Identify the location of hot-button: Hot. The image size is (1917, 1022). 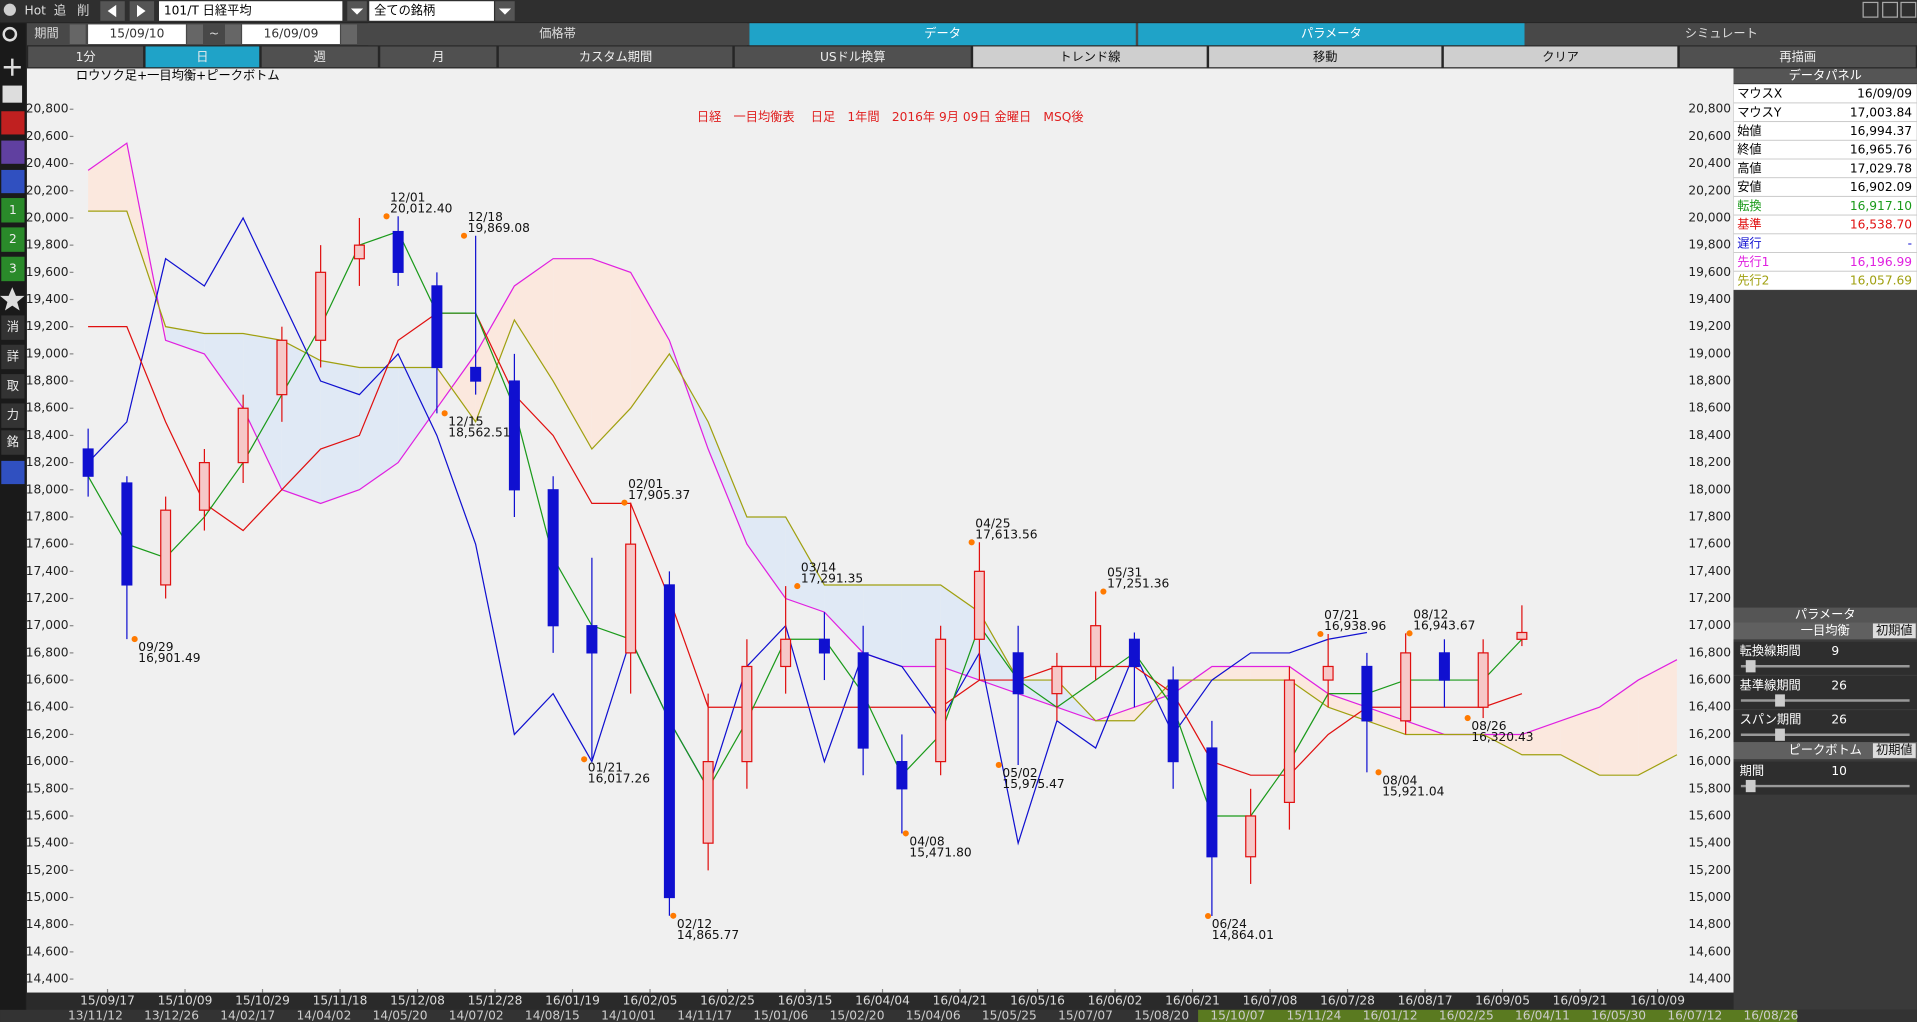
(36, 11).